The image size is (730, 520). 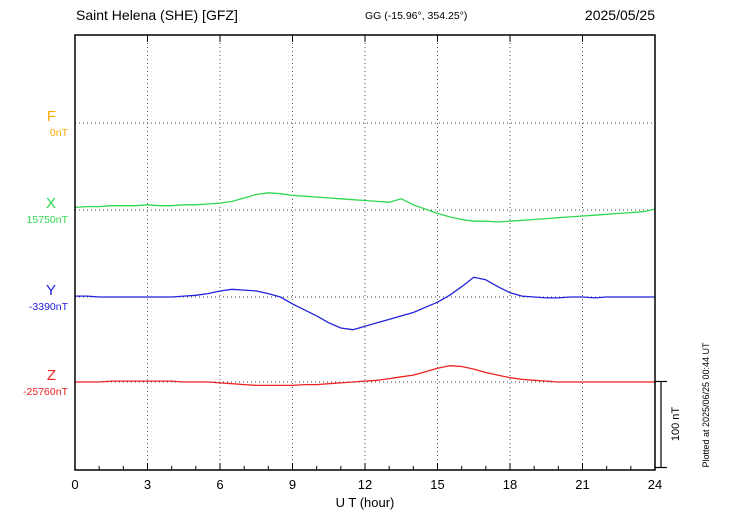 What do you see at coordinates (51, 203) in the screenshot?
I see `series-label-X: X` at bounding box center [51, 203].